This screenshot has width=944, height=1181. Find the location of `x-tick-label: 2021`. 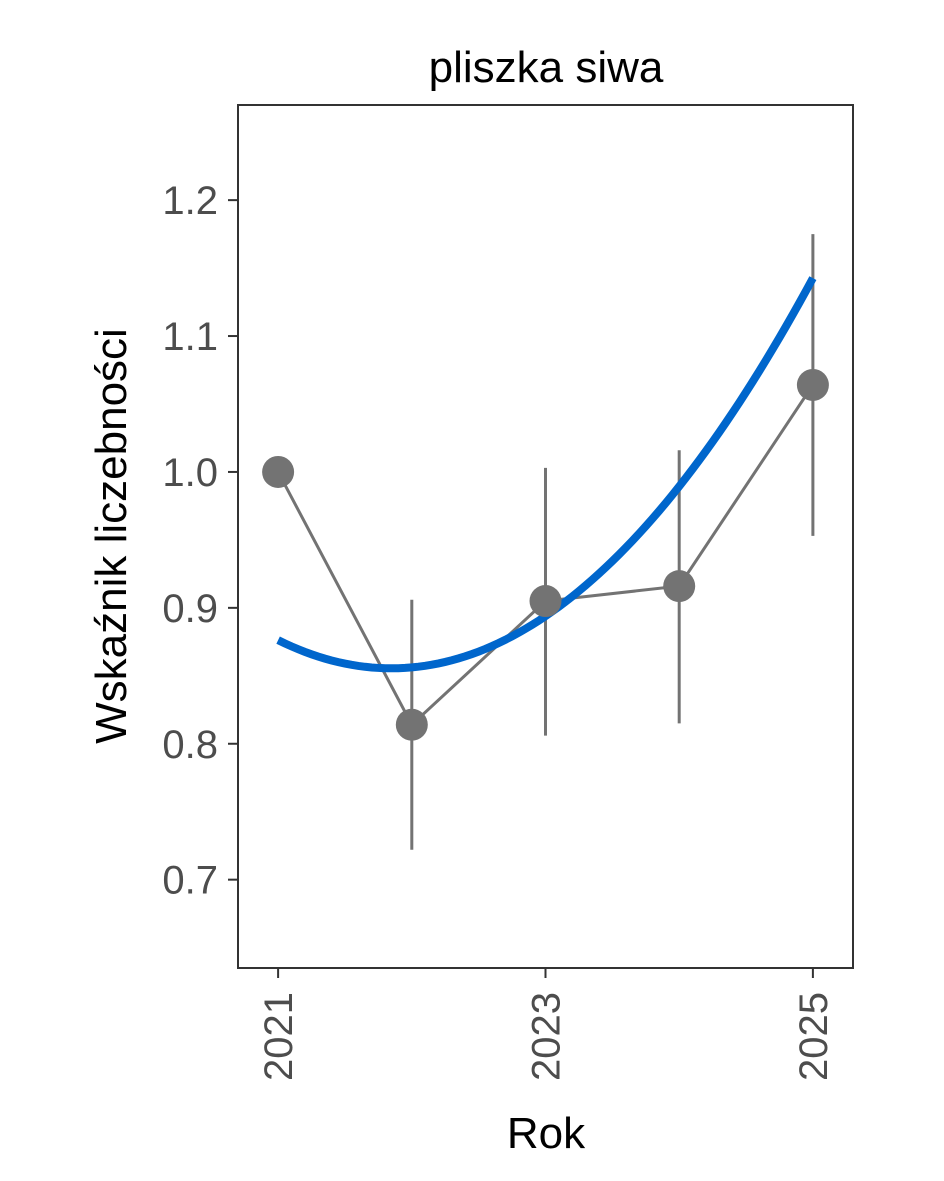

x-tick-label: 2021 is located at coordinates (279, 1036).